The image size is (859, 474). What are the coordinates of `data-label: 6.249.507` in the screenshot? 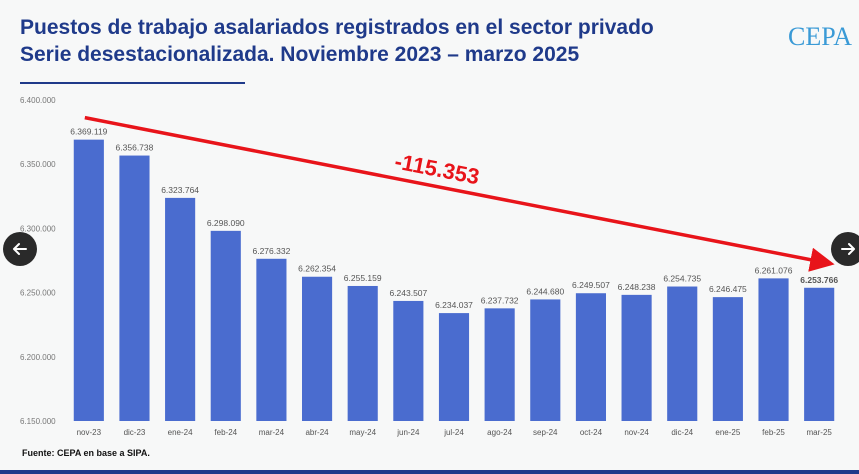 It's located at (591, 285).